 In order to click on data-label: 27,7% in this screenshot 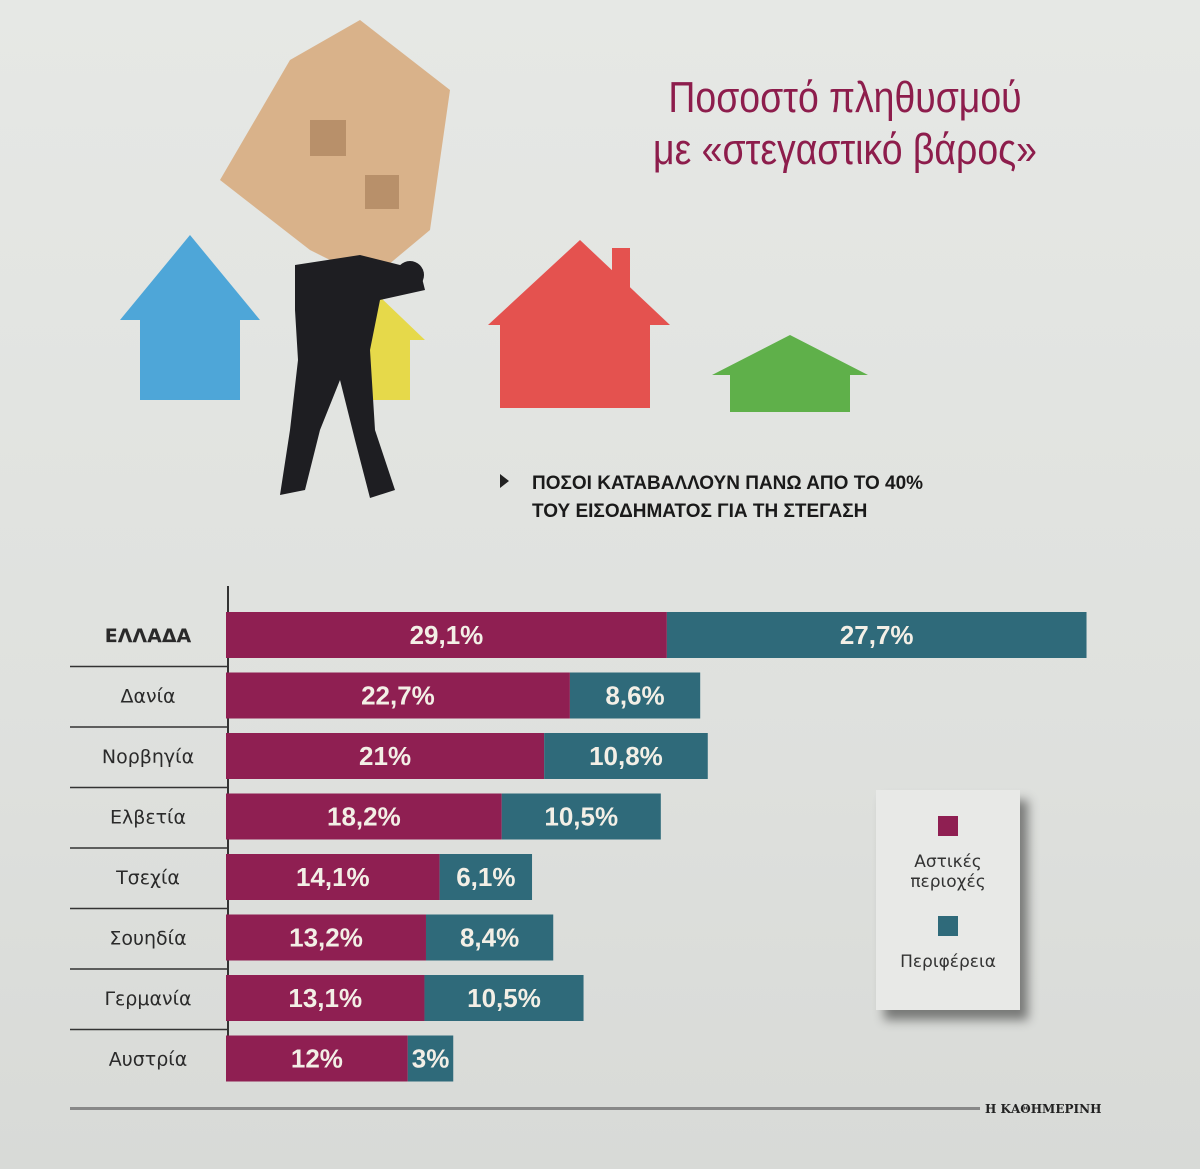, I will do `click(877, 635)`.